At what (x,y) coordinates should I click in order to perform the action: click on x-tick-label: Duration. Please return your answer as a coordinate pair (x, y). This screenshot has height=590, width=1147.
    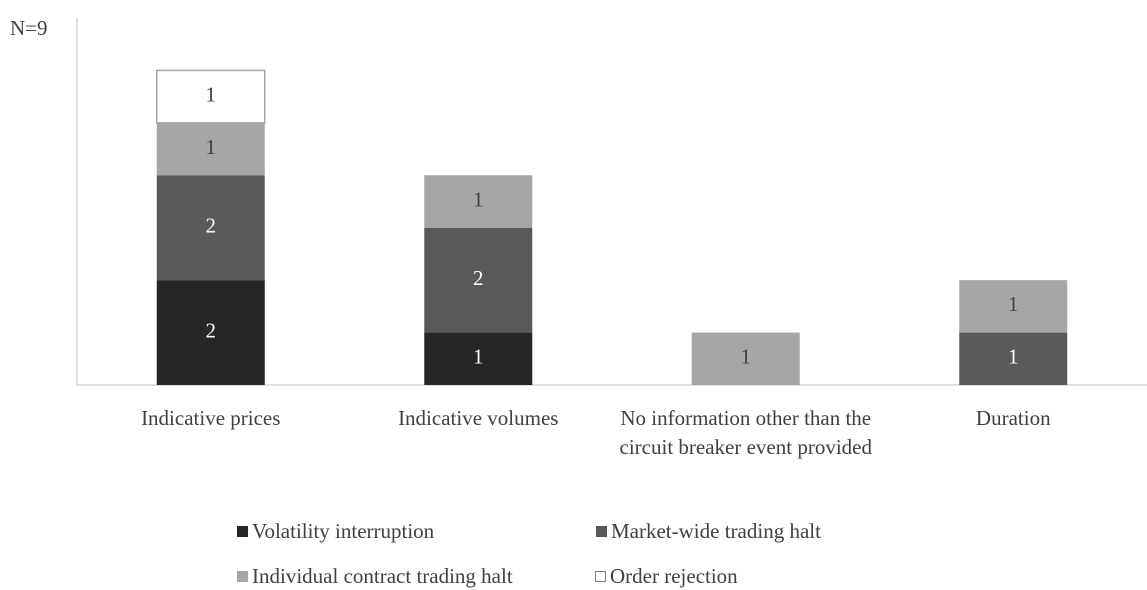
    Looking at the image, I should click on (1013, 418).